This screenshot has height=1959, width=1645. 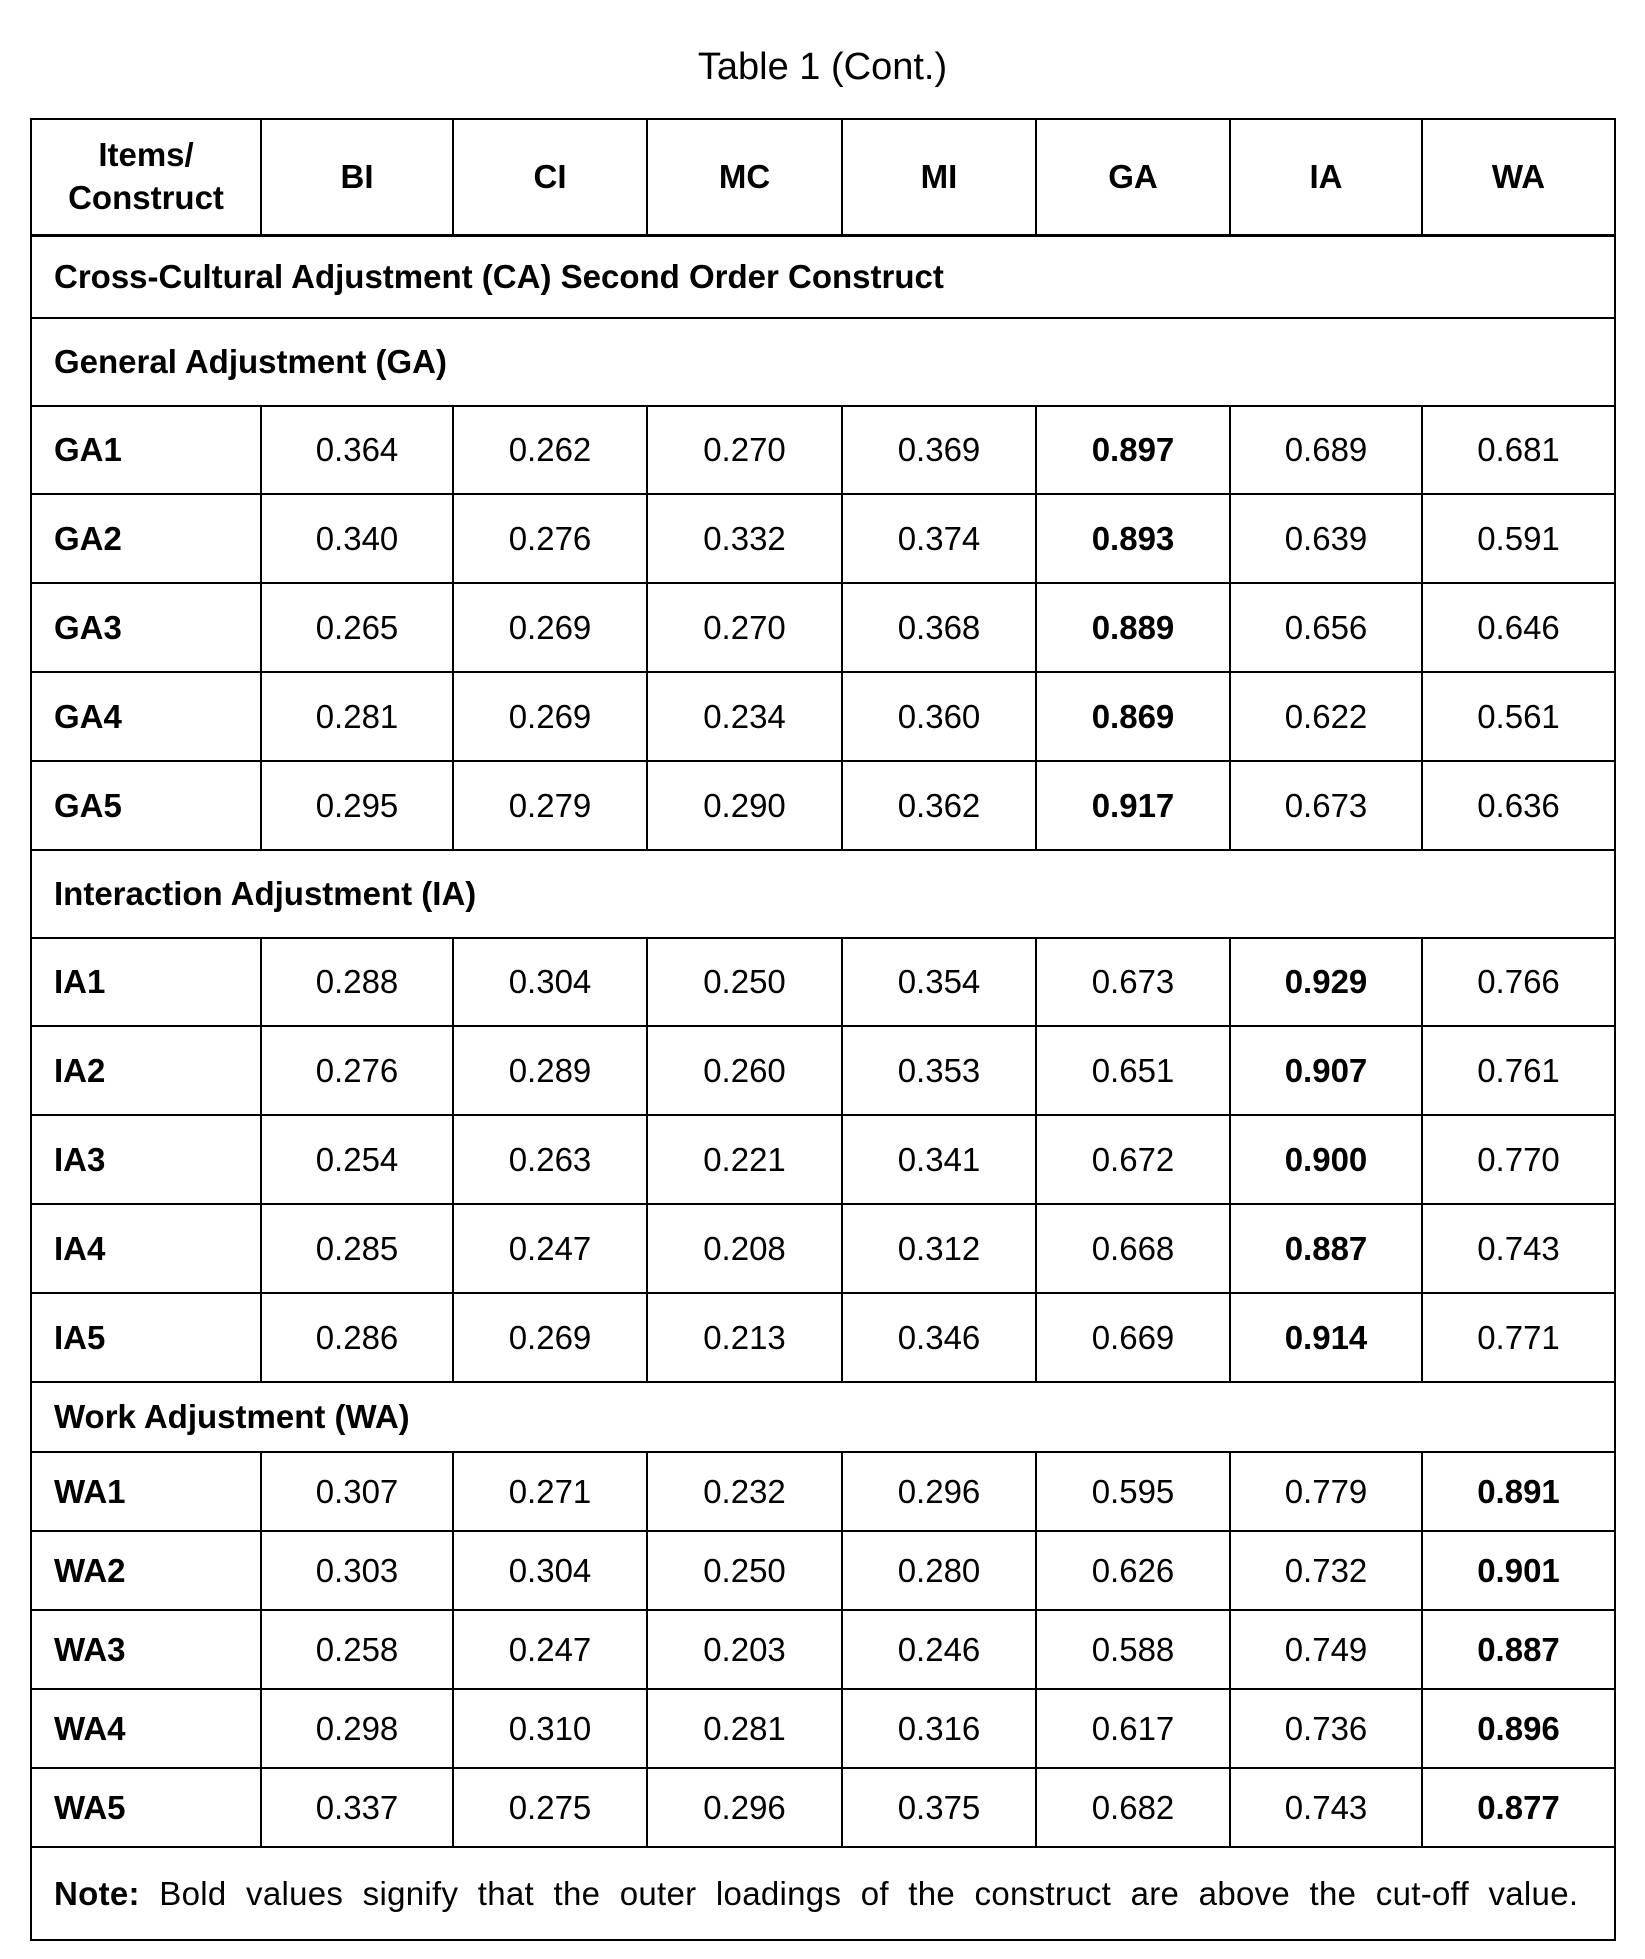 What do you see at coordinates (1133, 716) in the screenshot?
I see `loading-cell: 0.869` at bounding box center [1133, 716].